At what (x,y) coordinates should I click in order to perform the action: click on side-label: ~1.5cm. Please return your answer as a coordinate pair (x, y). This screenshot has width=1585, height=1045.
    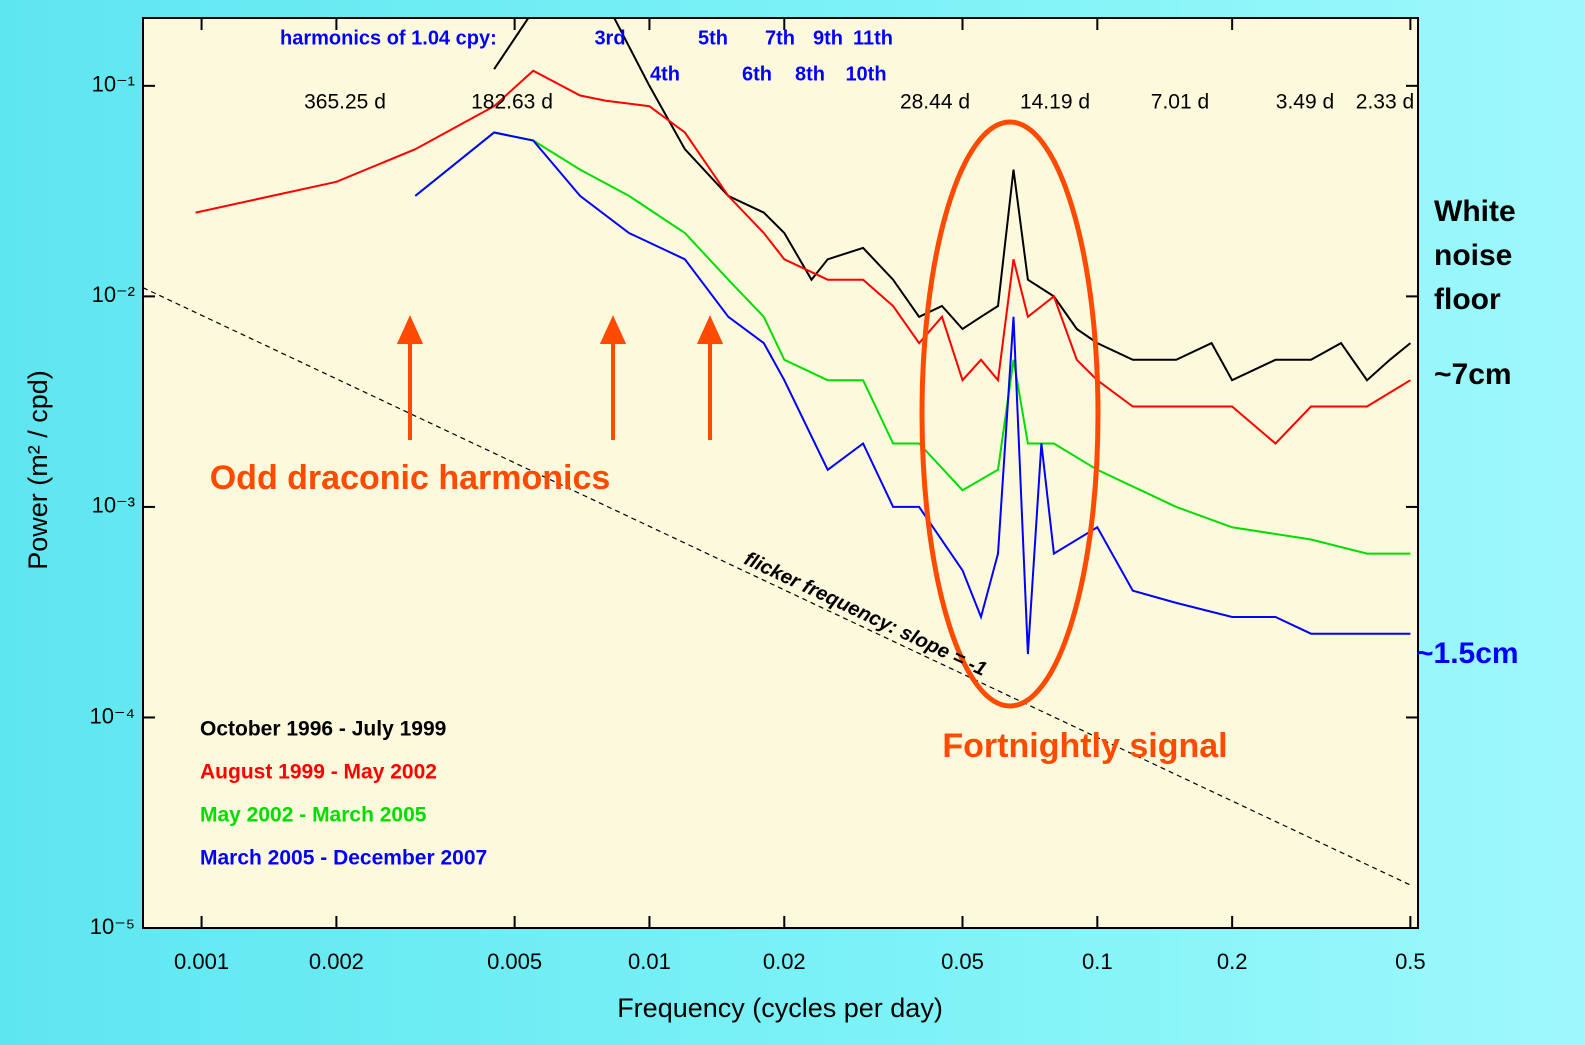
    Looking at the image, I should click on (1467, 653).